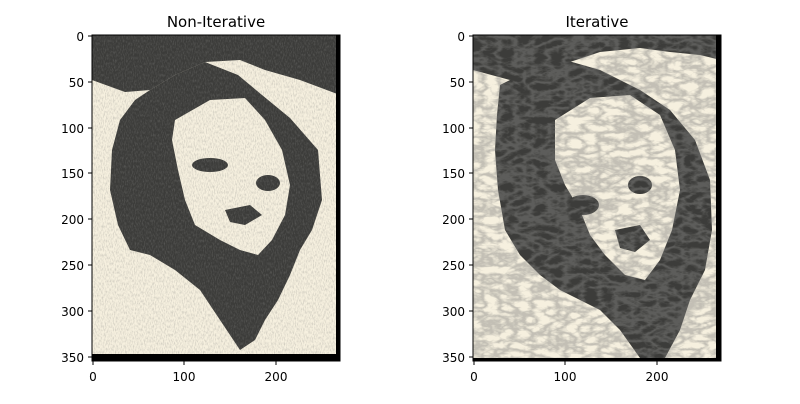 Image resolution: width=800 pixels, height=404 pixels. I want to click on panel-title: Iterative, so click(596, 22).